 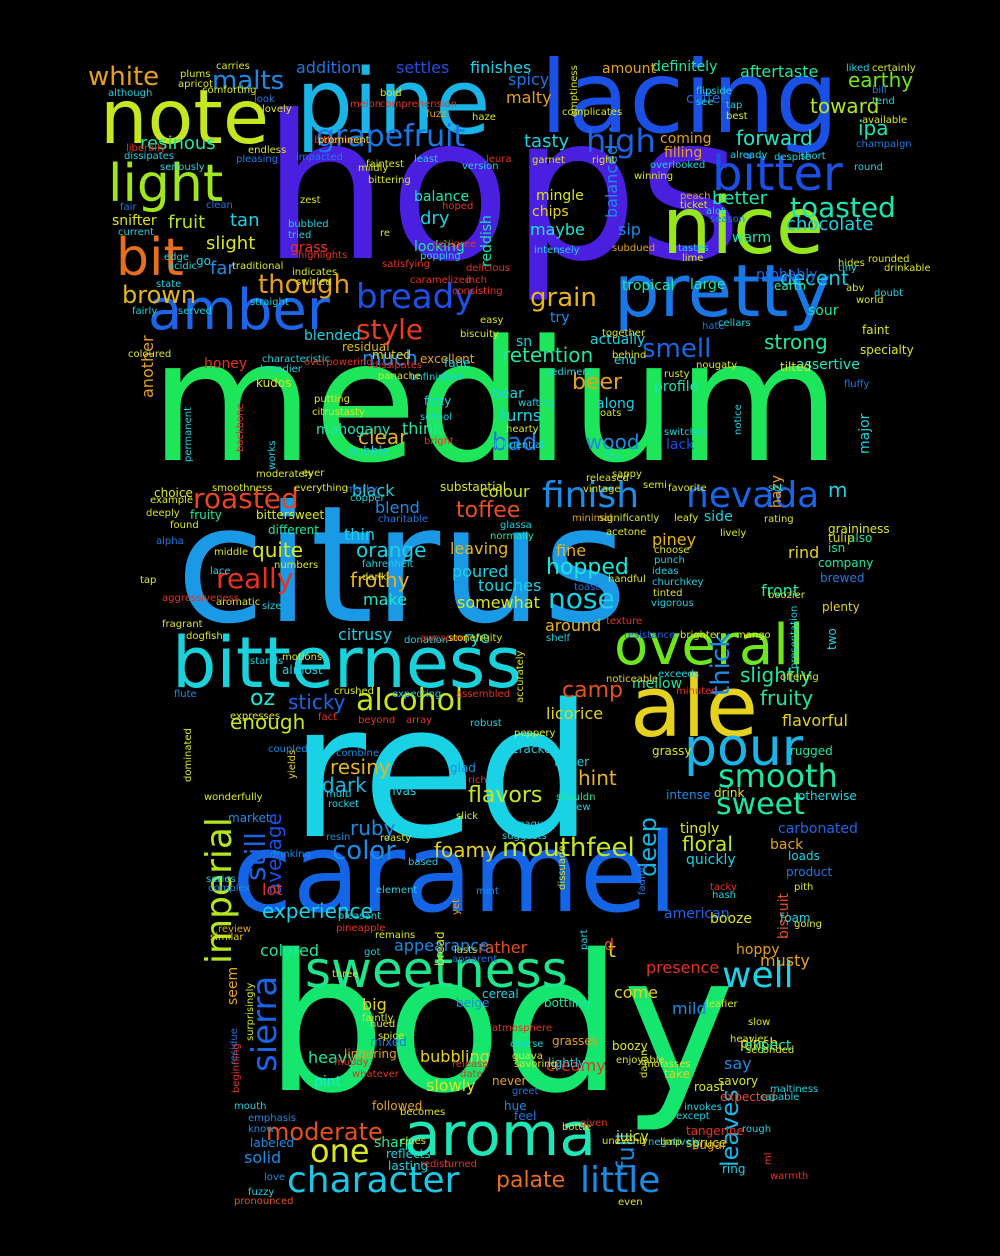 I want to click on cloud-word: grain, so click(x=563, y=298).